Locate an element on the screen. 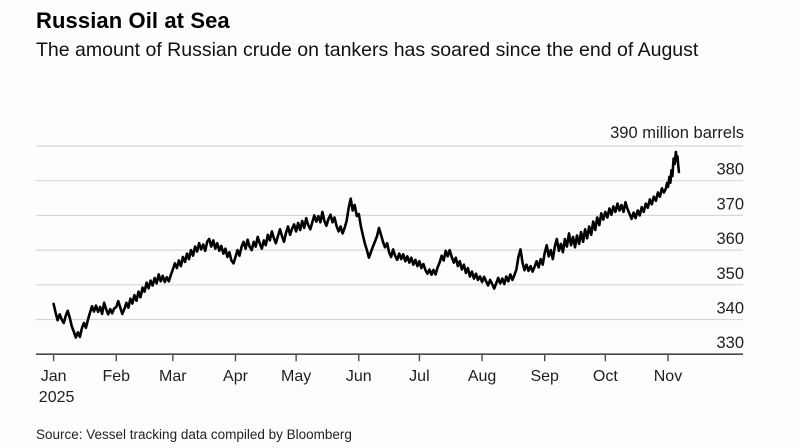  y-axis-label-350: 350 is located at coordinates (730, 274).